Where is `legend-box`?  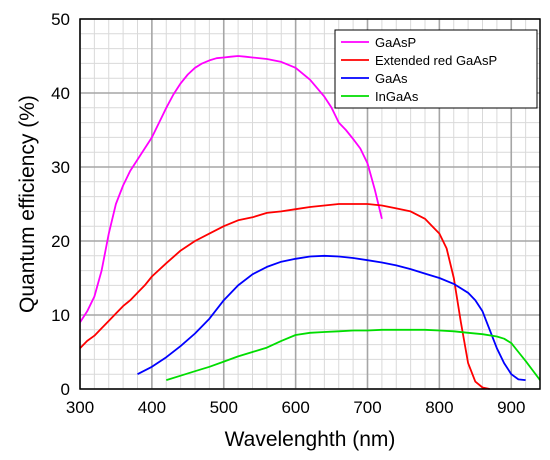
legend-box is located at coordinates (436, 69).